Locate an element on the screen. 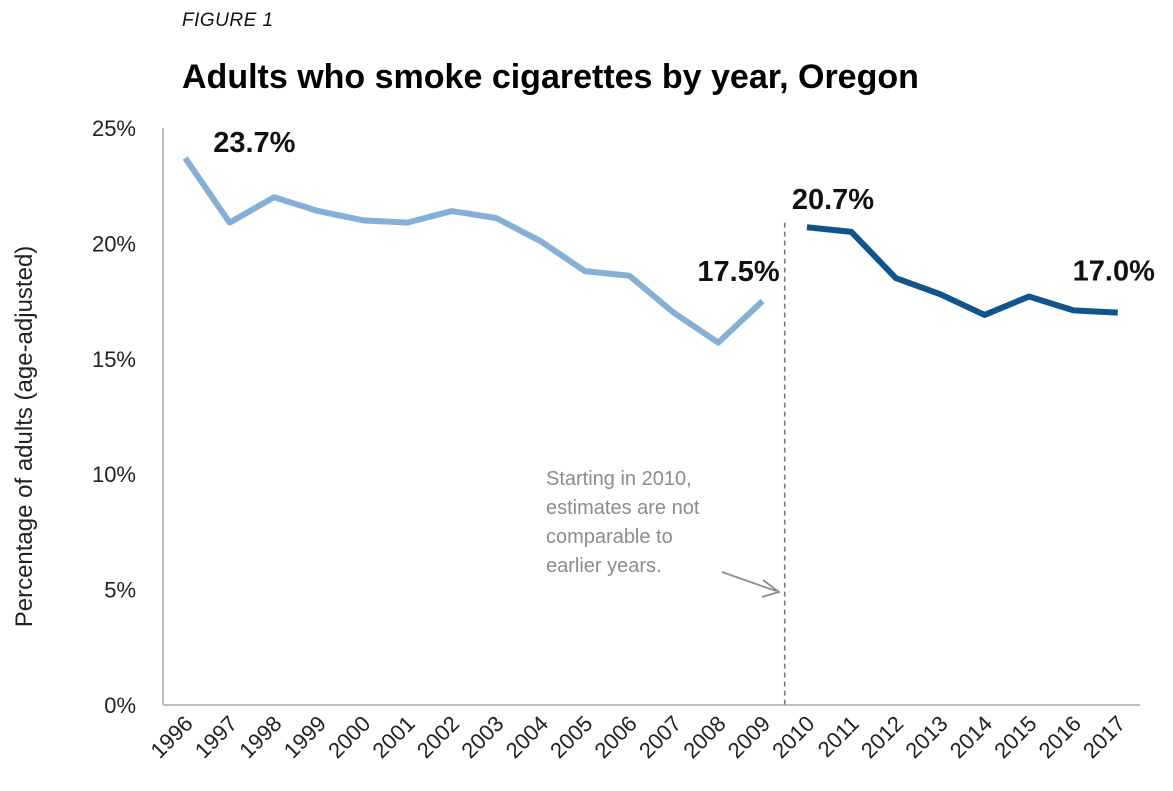 The image size is (1173, 791). y-tick-label: 5% is located at coordinates (120, 590).